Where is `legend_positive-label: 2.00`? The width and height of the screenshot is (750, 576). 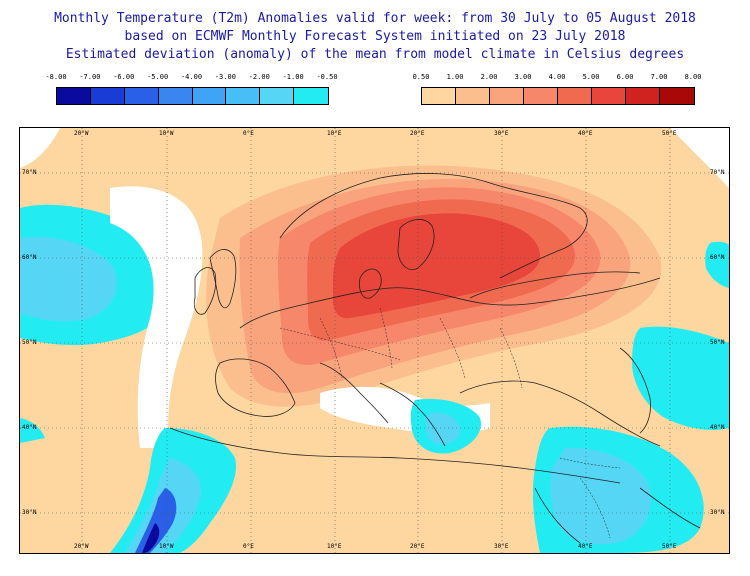
legend_positive-label: 2.00 is located at coordinates (489, 77).